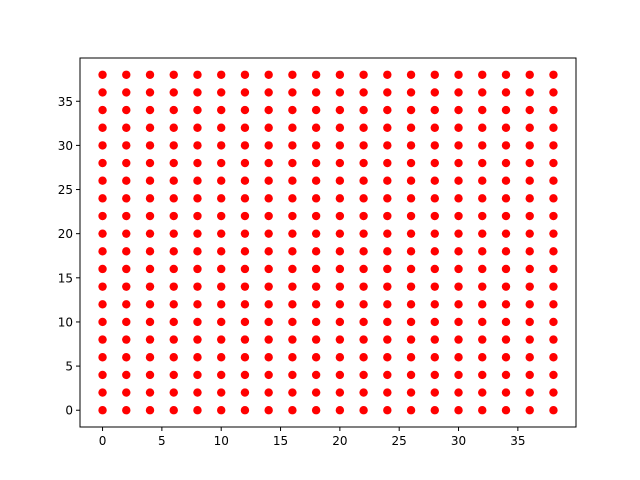  Describe the element at coordinates (69, 367) in the screenshot. I see `y-tick-label: 5` at that location.